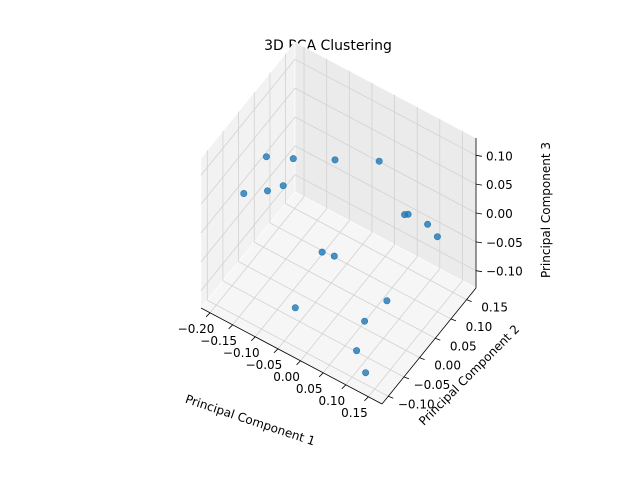  What do you see at coordinates (354, 413) in the screenshot?
I see `x-tick-label: 0.15` at bounding box center [354, 413].